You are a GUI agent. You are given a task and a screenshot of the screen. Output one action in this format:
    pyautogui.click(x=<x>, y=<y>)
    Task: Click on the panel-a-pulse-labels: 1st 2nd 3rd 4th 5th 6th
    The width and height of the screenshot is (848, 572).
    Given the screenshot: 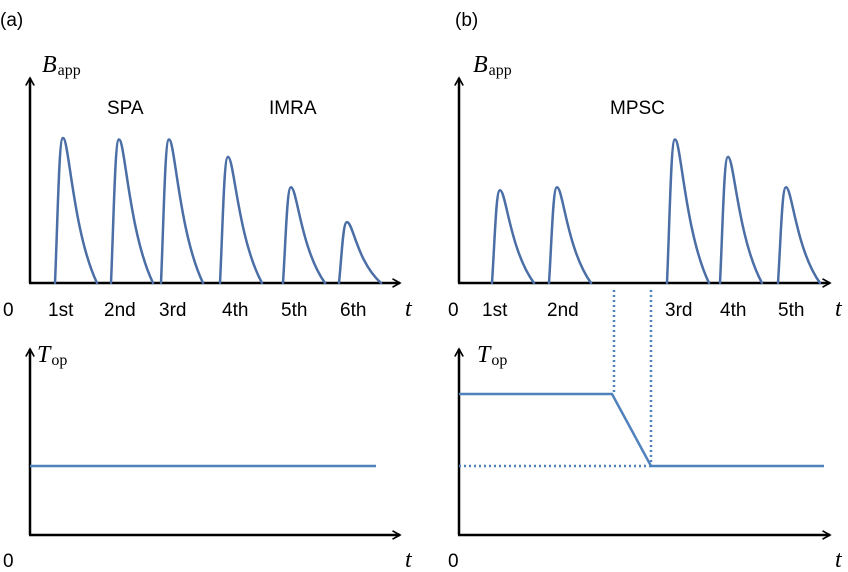 What is the action you would take?
    pyautogui.click(x=207, y=310)
    